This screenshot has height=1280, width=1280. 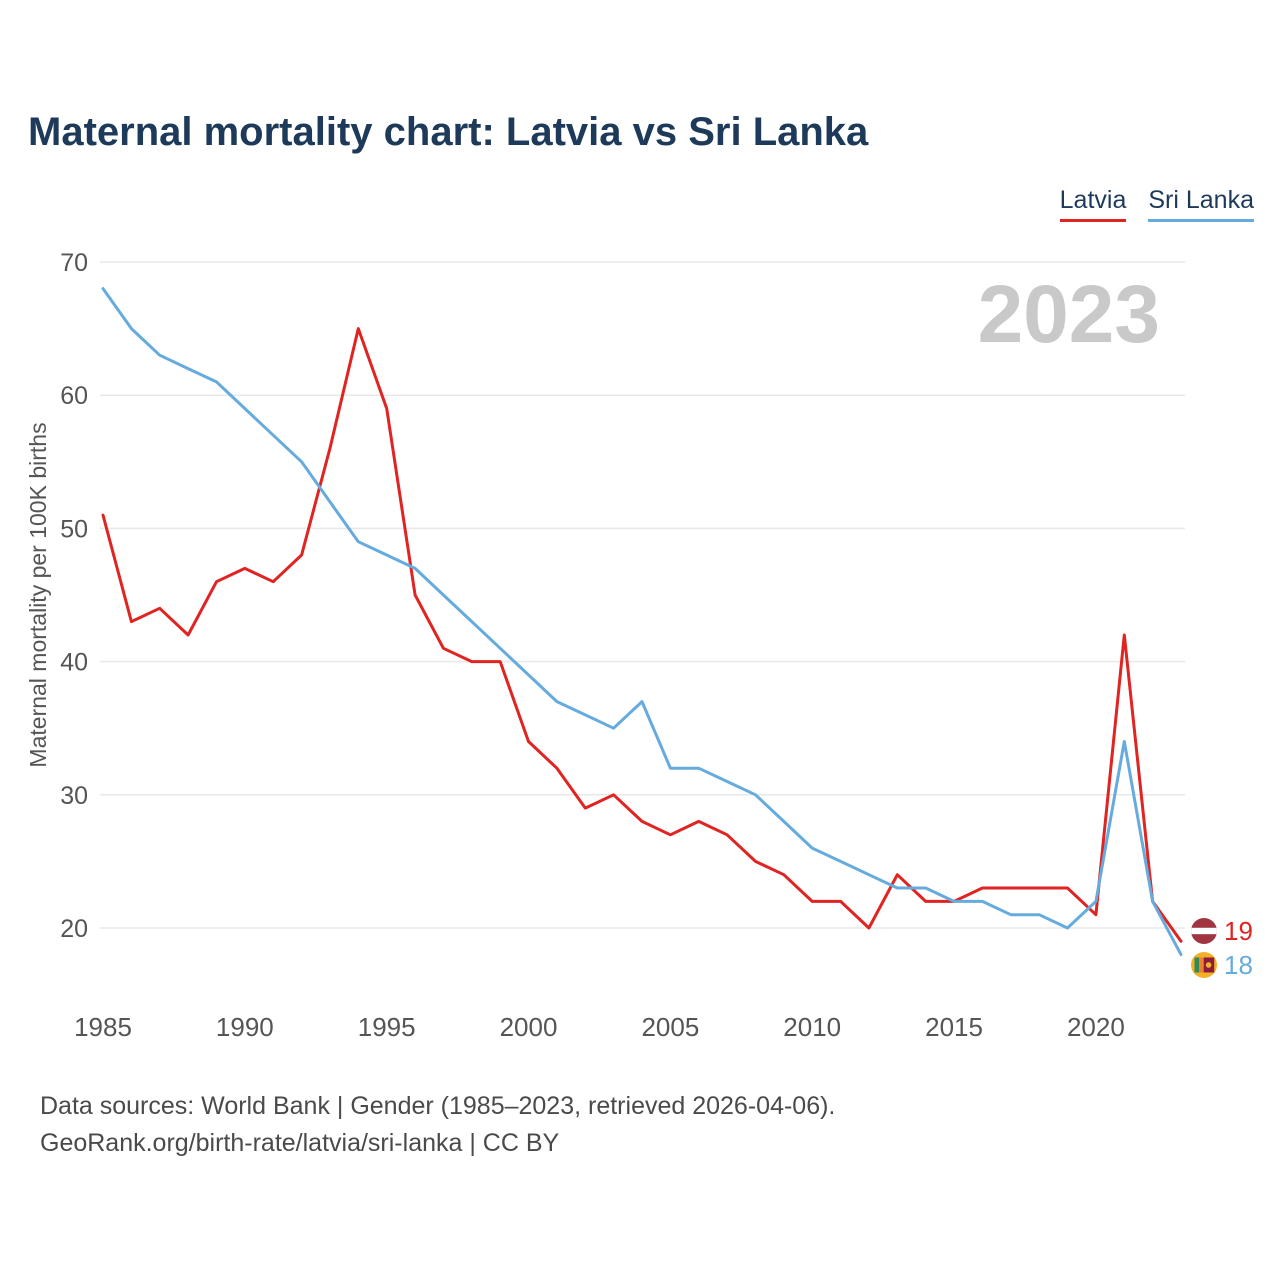 I want to click on svg-text: 30, so click(x=74, y=796).